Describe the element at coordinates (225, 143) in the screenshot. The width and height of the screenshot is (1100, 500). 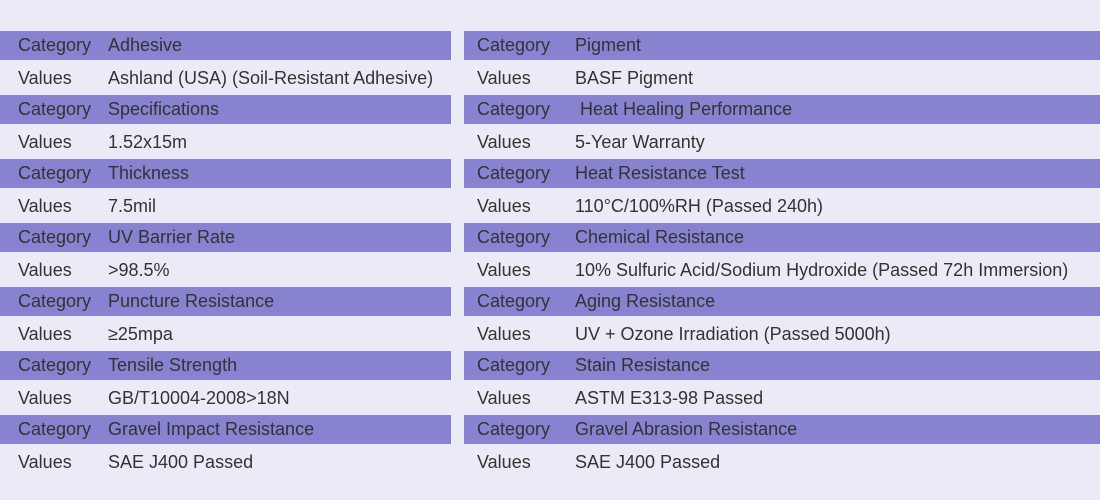
I see `values-row: Values 1.52x15m` at that location.